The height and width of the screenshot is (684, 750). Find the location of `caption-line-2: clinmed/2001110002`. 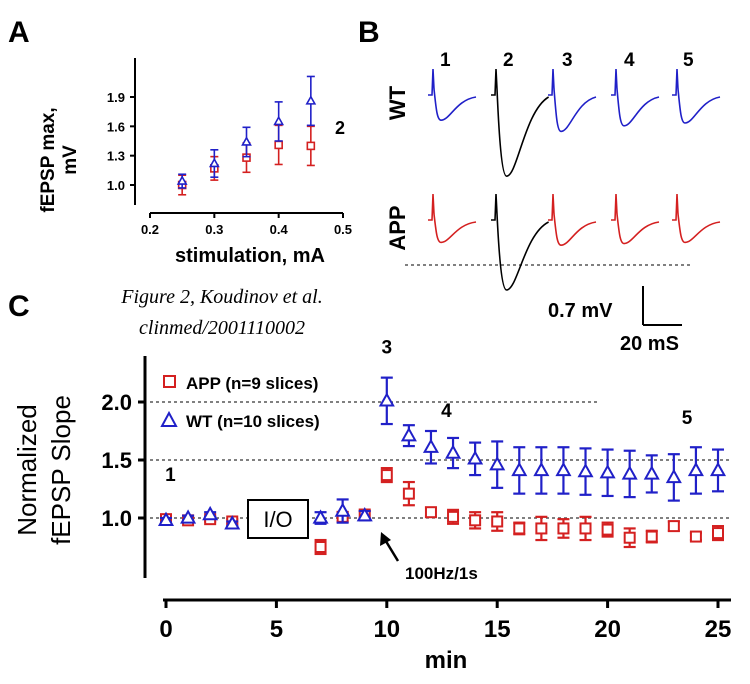

caption-line-2: clinmed/2001110002 is located at coordinates (222, 328).